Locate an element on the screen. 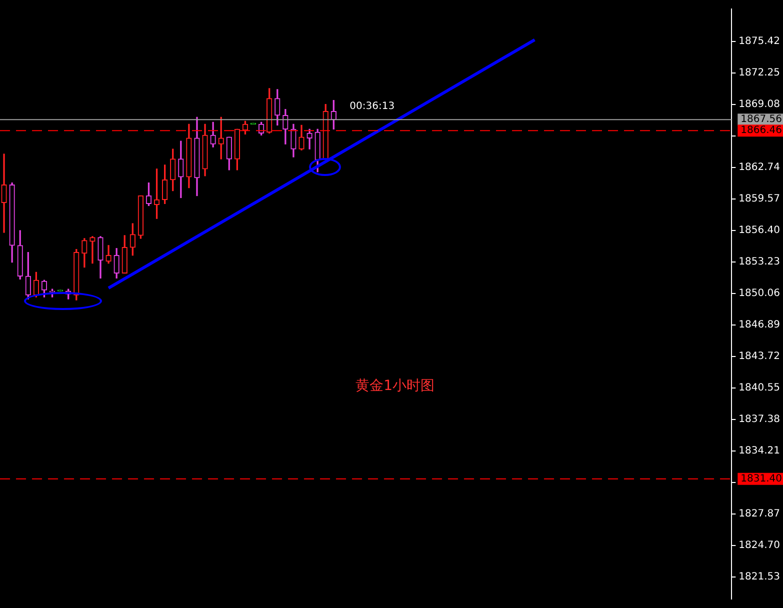 The width and height of the screenshot is (783, 608). y-tick-label: 1846.89 is located at coordinates (759, 325).